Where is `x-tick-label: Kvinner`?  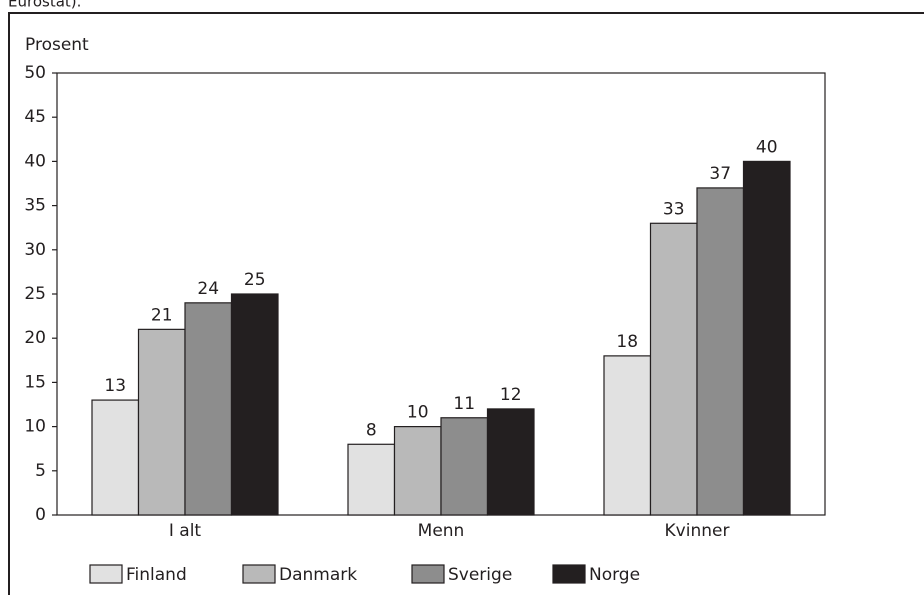
x-tick-label: Kvinner is located at coordinates (697, 531).